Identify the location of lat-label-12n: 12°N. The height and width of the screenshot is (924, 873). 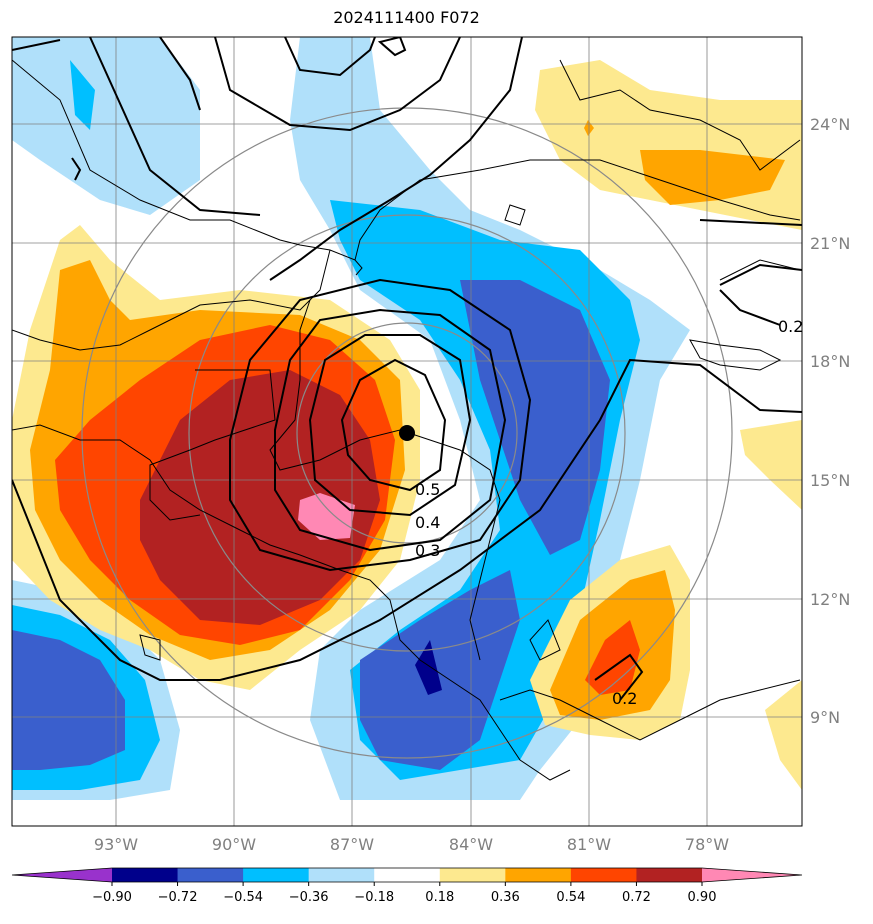
(830, 599).